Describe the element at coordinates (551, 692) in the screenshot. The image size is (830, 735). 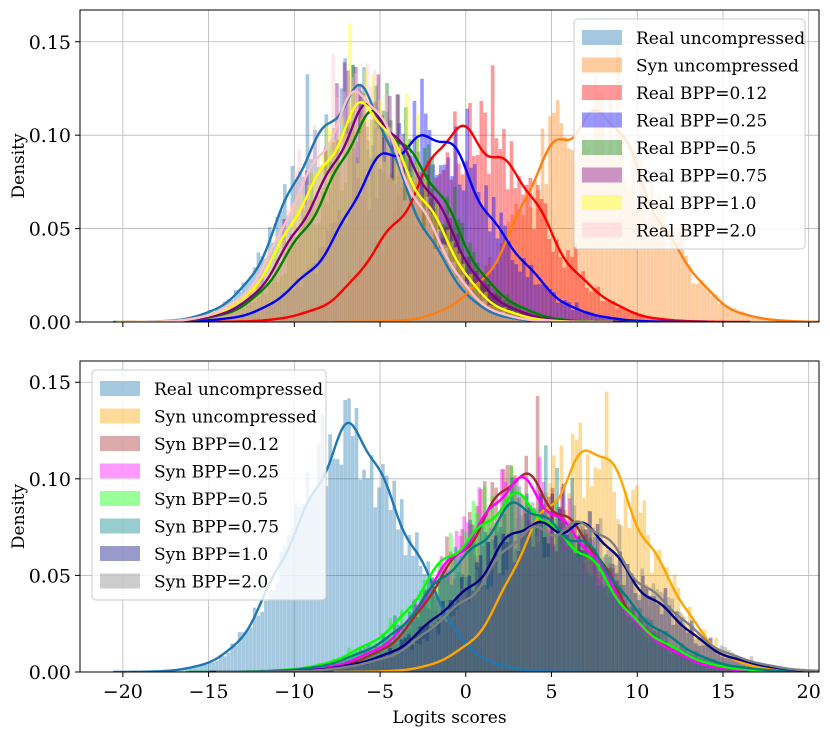
I see `x-tick-label: 5` at that location.